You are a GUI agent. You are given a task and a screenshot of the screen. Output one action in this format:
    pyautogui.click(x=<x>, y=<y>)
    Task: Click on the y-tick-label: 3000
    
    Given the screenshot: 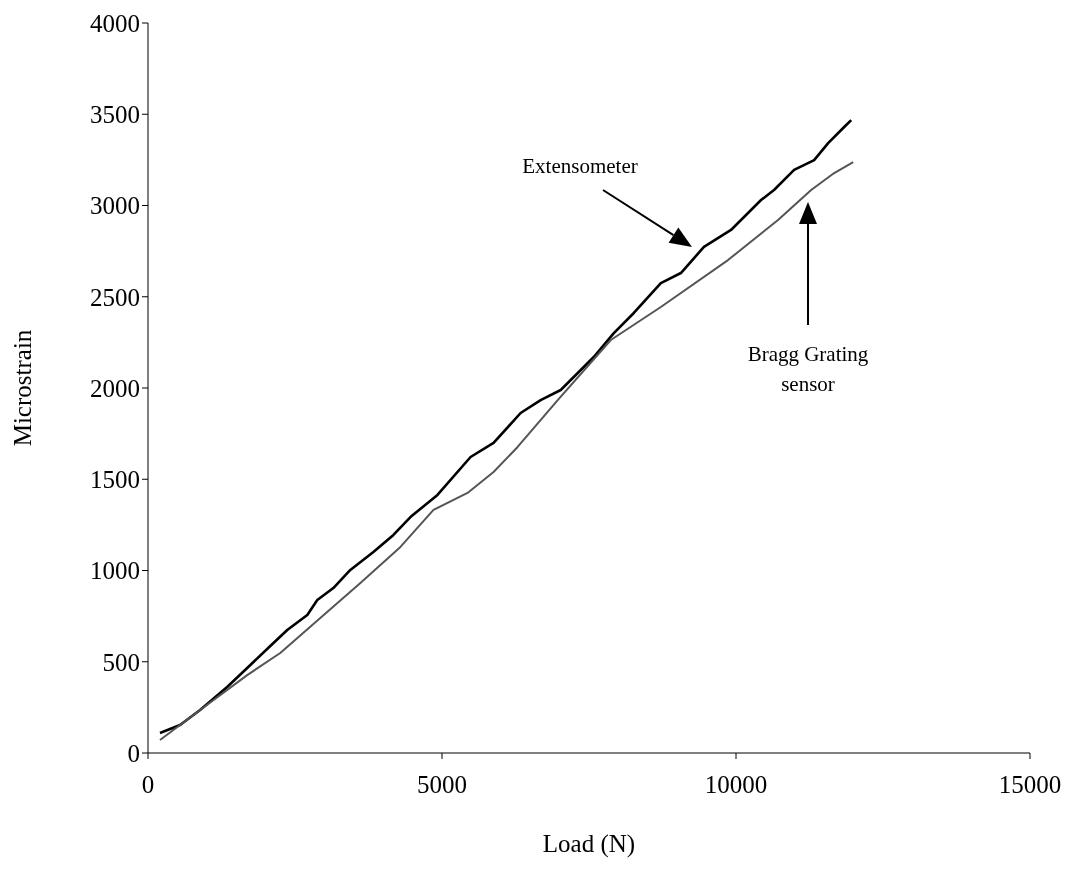 What is the action you would take?
    pyautogui.click(x=115, y=206)
    